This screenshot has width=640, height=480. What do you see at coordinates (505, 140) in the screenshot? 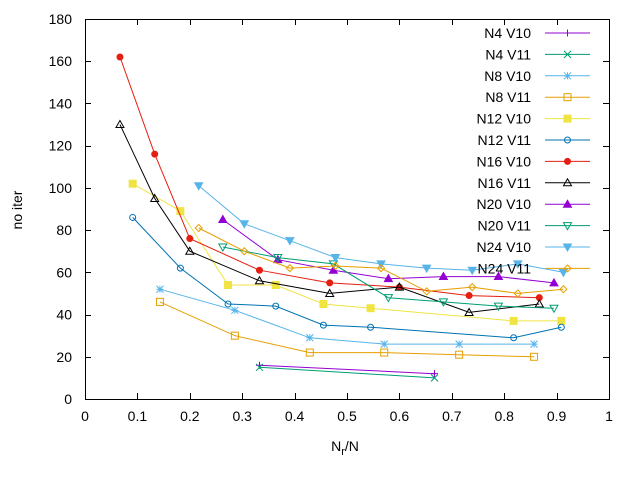
I see `legend-label: N12 V11` at bounding box center [505, 140].